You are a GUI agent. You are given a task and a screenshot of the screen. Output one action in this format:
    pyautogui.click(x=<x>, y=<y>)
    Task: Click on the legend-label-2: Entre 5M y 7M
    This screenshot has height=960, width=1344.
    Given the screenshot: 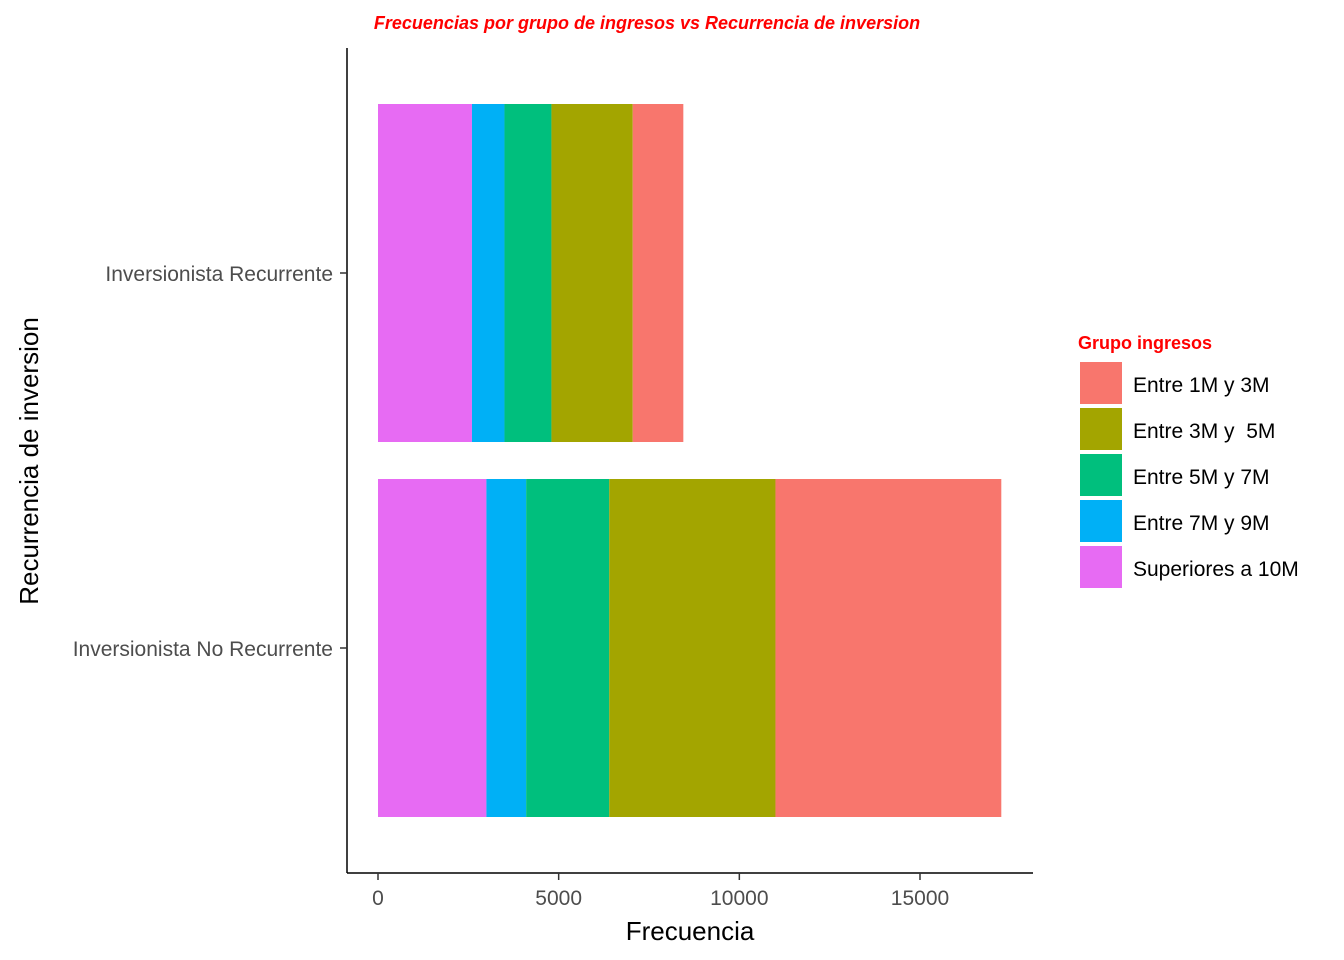 What is the action you would take?
    pyautogui.click(x=1201, y=477)
    